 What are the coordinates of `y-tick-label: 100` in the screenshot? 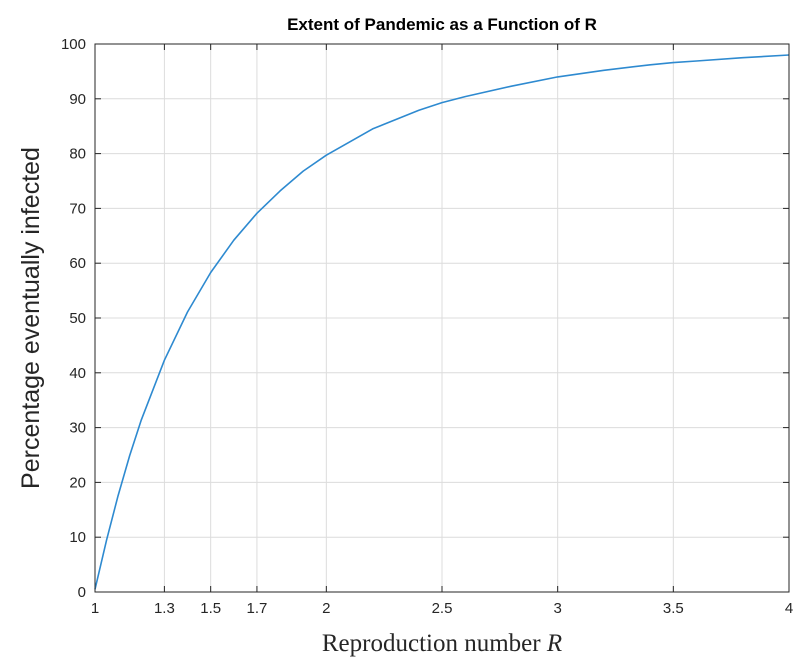 It's located at (73, 44).